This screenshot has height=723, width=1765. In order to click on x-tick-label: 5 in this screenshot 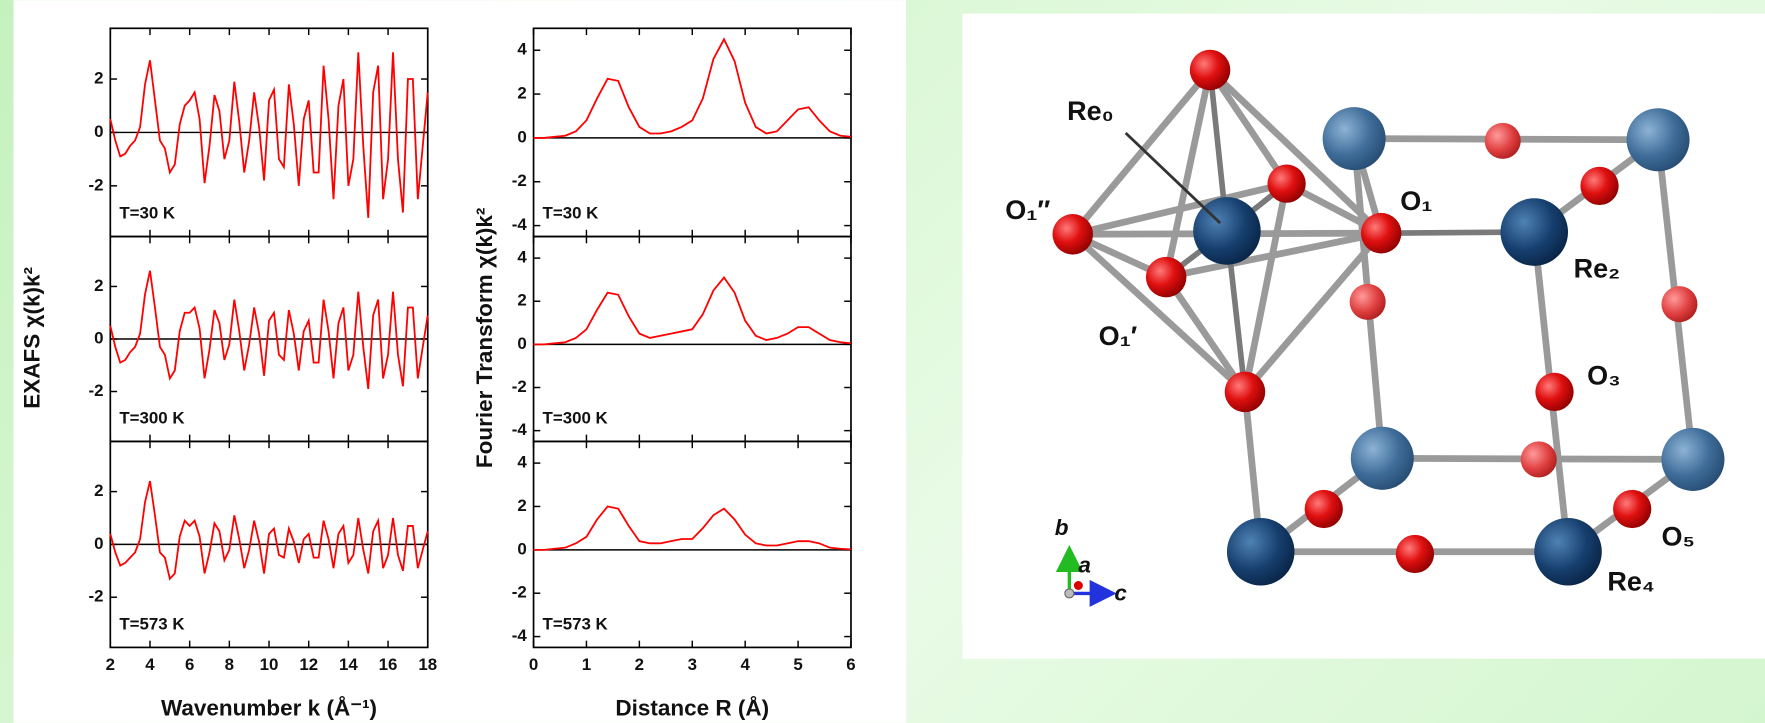, I will do `click(797, 664)`.